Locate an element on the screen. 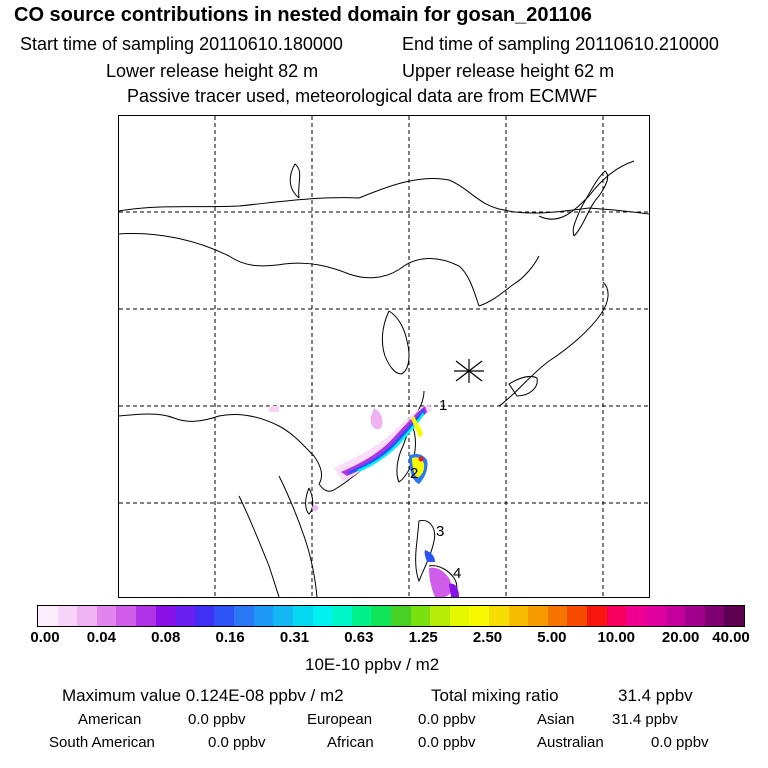 This screenshot has height=768, width=768. south-american-value: 0.0 ppbv is located at coordinates (237, 742).